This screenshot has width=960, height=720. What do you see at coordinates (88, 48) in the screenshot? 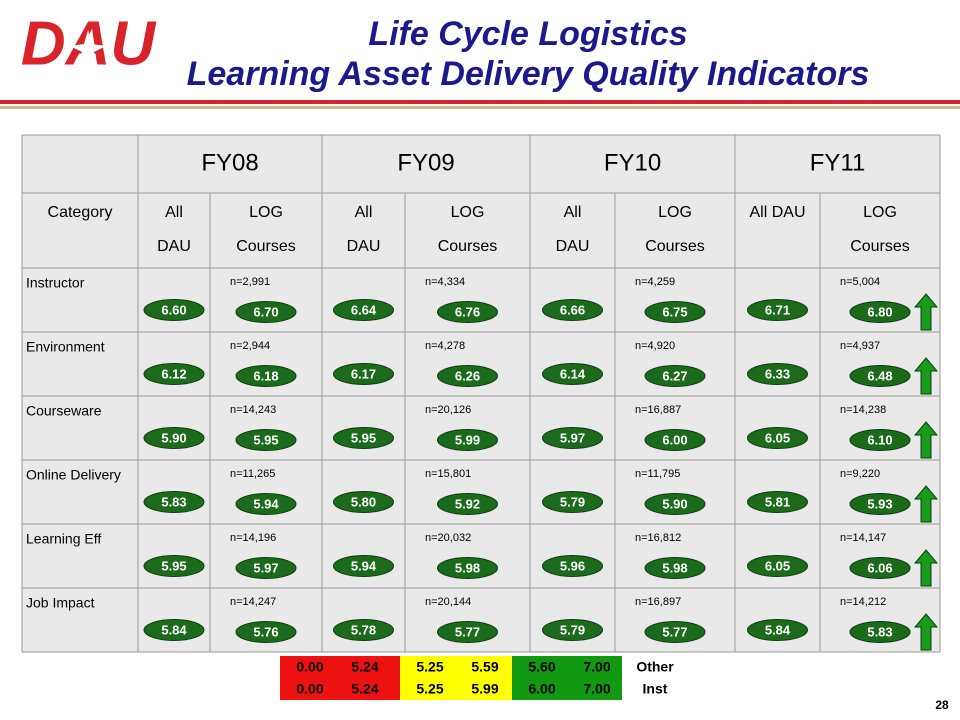
I see `logo-star` at bounding box center [88, 48].